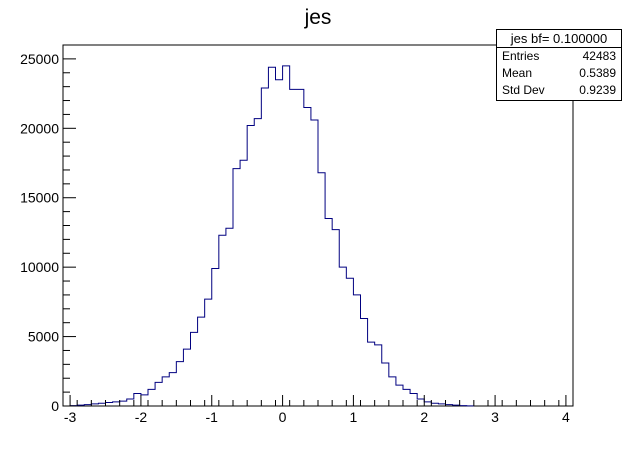  Describe the element at coordinates (39, 267) in the screenshot. I see `y-tick-label: 10000` at that location.